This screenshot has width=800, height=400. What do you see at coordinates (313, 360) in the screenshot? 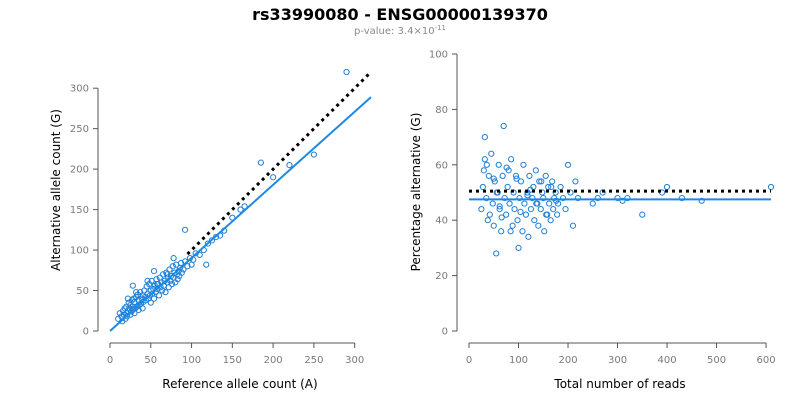
I see `left-x-tick-label: 250` at bounding box center [313, 360].